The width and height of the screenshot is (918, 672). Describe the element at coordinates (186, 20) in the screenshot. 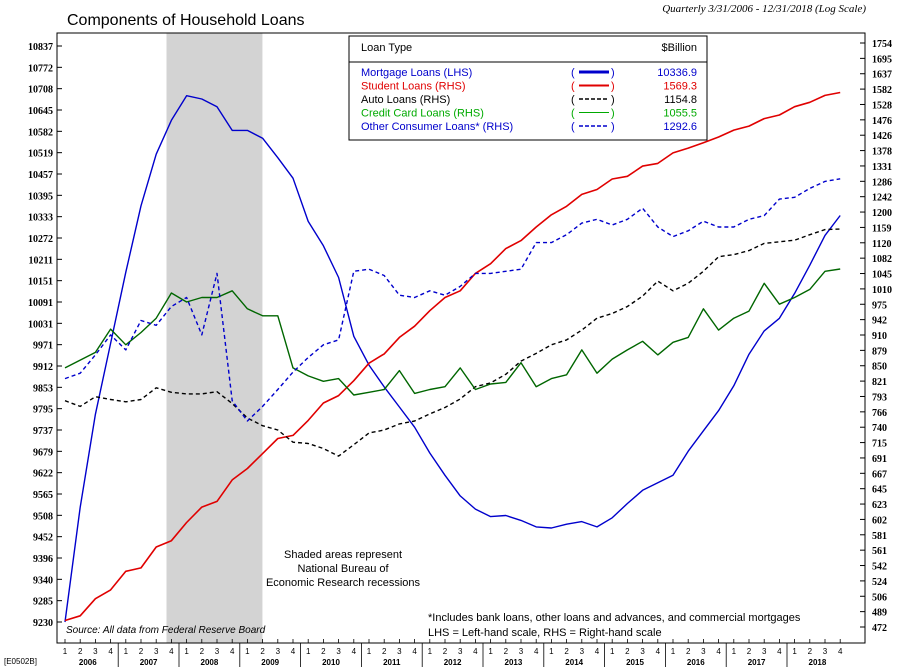

I see `chart-title: Components of Household Loans` at that location.